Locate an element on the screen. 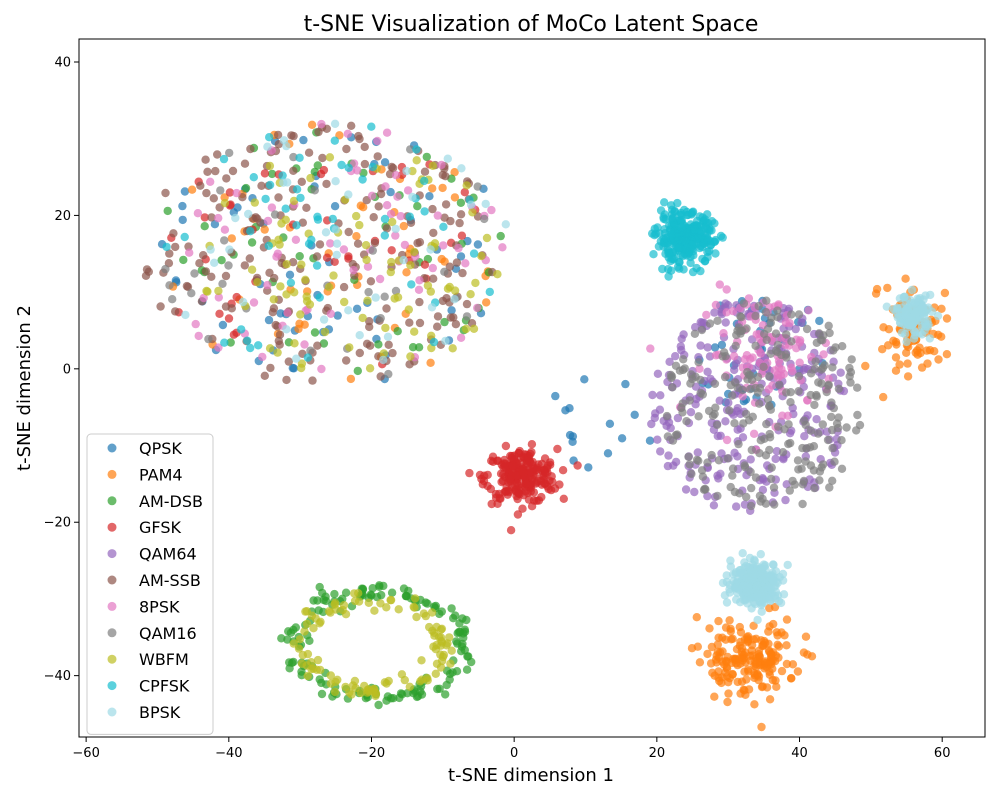  legend-marker is located at coordinates (112, 580).